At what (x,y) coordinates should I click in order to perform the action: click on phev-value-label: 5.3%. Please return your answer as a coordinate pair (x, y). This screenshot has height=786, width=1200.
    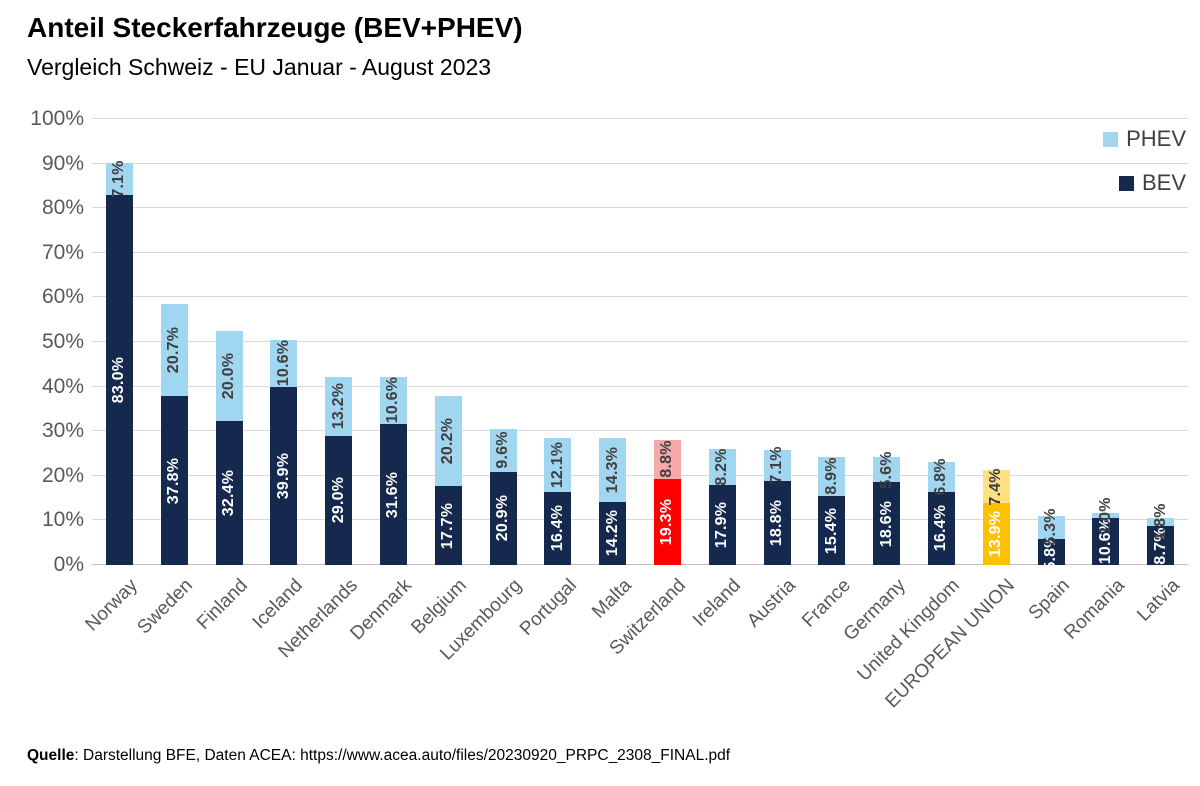
    Looking at the image, I should click on (1050, 527).